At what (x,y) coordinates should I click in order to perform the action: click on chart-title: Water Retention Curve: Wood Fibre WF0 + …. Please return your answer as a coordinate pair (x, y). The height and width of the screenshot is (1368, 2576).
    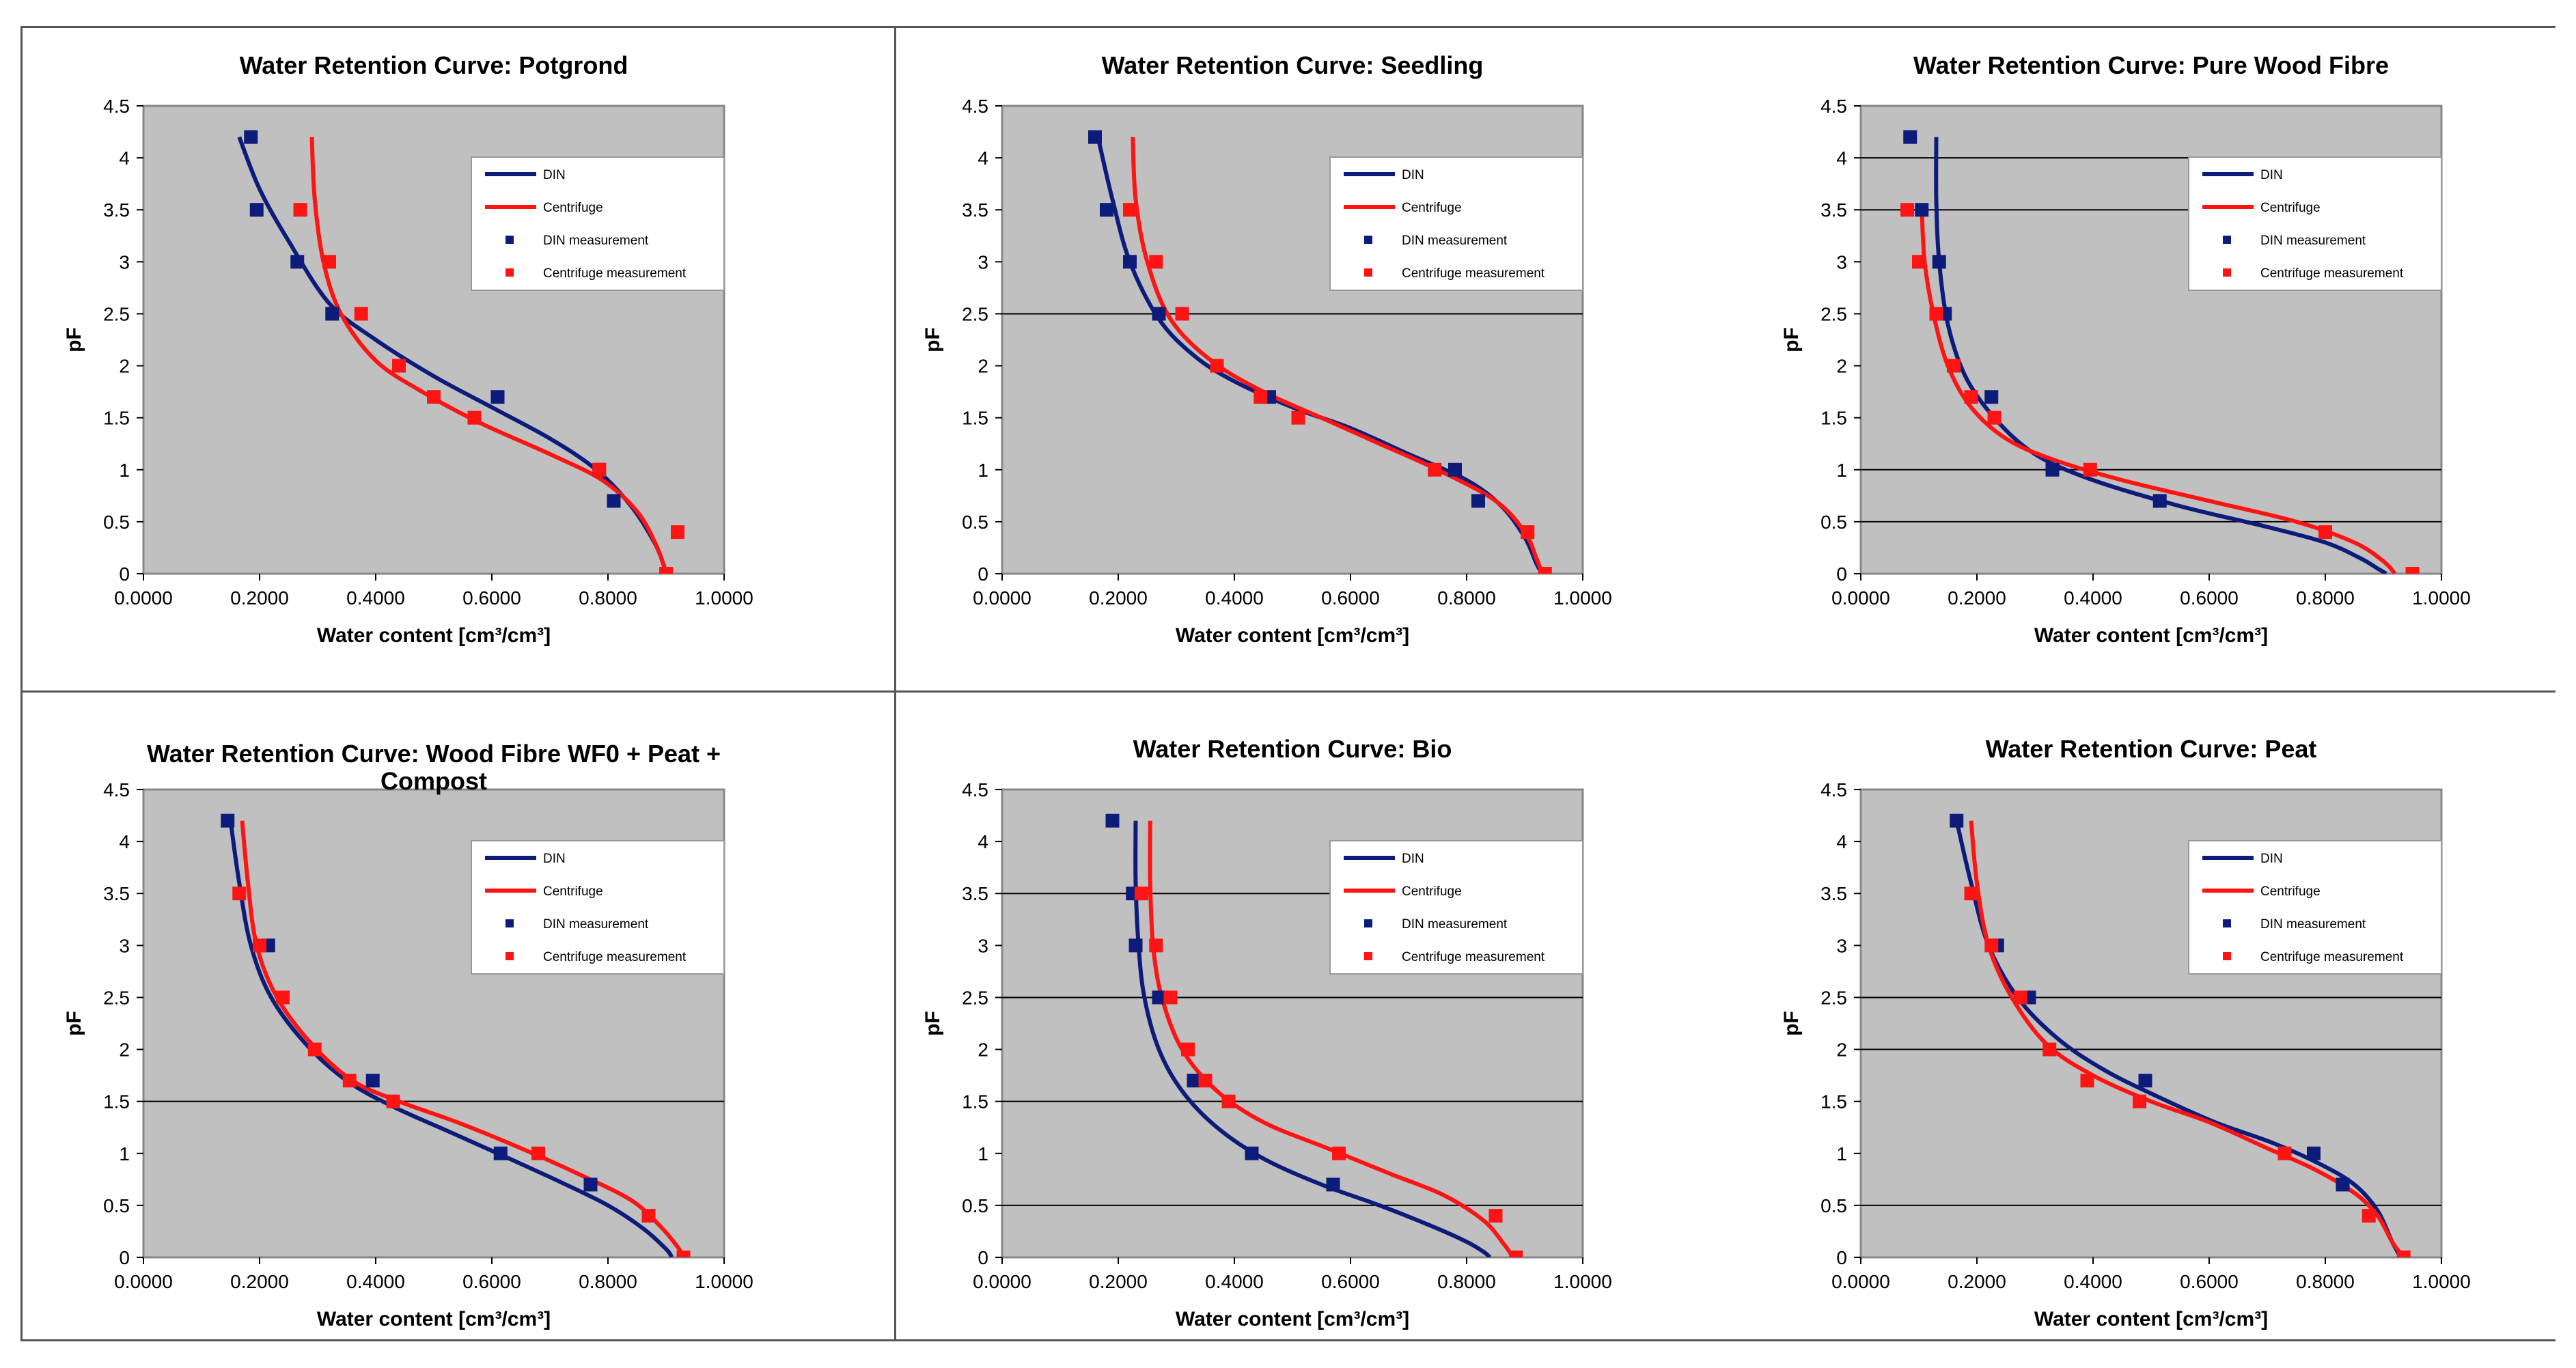
    Looking at the image, I should click on (434, 754).